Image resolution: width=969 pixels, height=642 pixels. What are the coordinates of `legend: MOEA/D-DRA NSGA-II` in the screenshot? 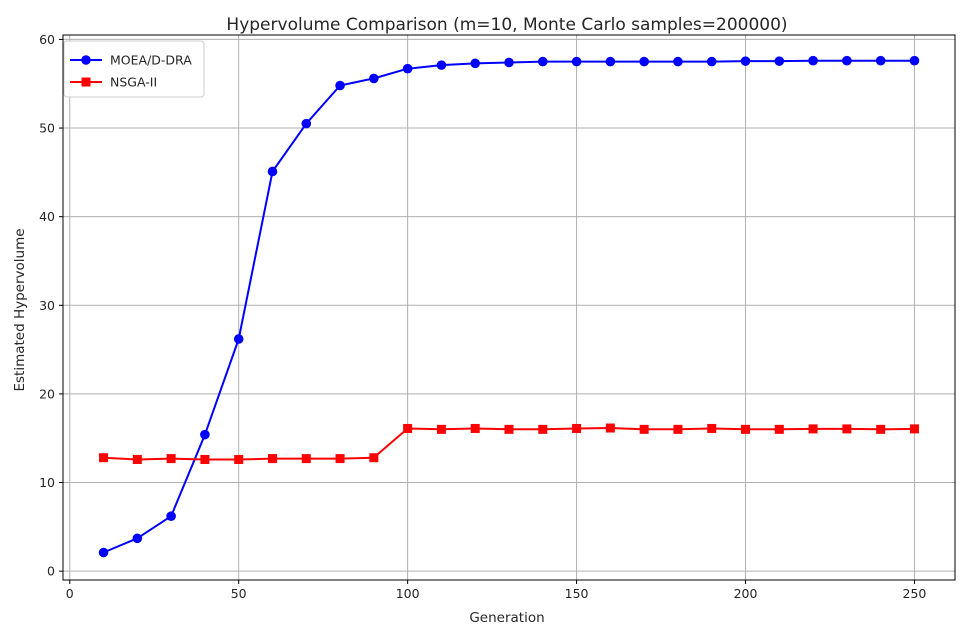 It's located at (134, 69).